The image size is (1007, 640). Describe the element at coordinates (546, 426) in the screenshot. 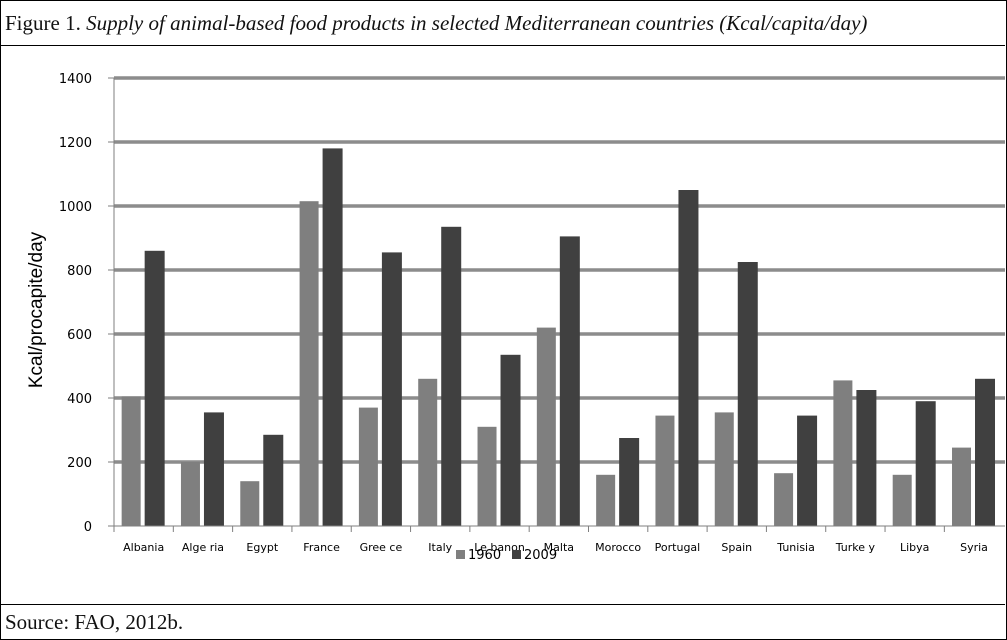

I see `bar-malta-1960` at that location.